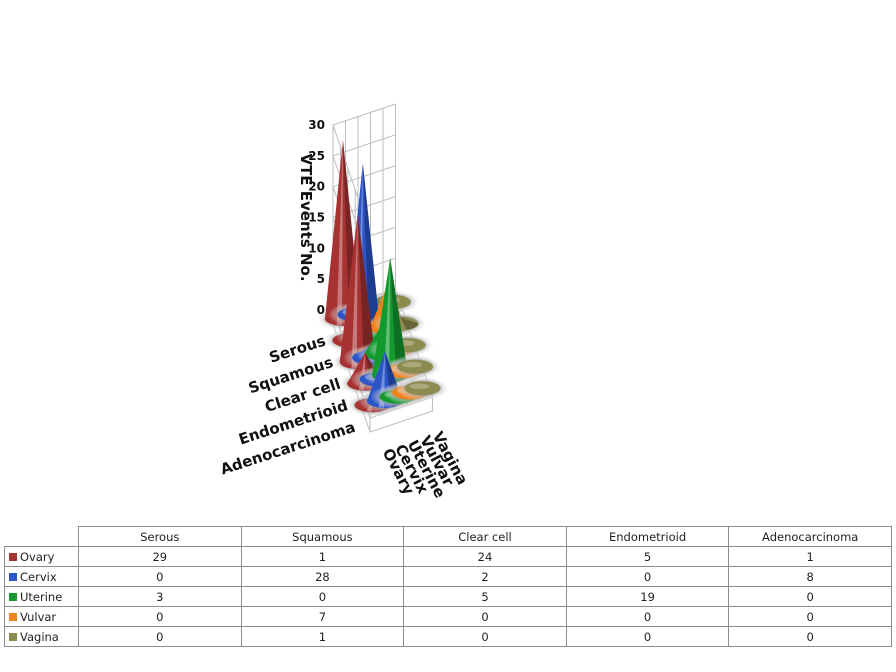  I want to click on table-row: Uterine 3 0 5 19 0, so click(448, 596).